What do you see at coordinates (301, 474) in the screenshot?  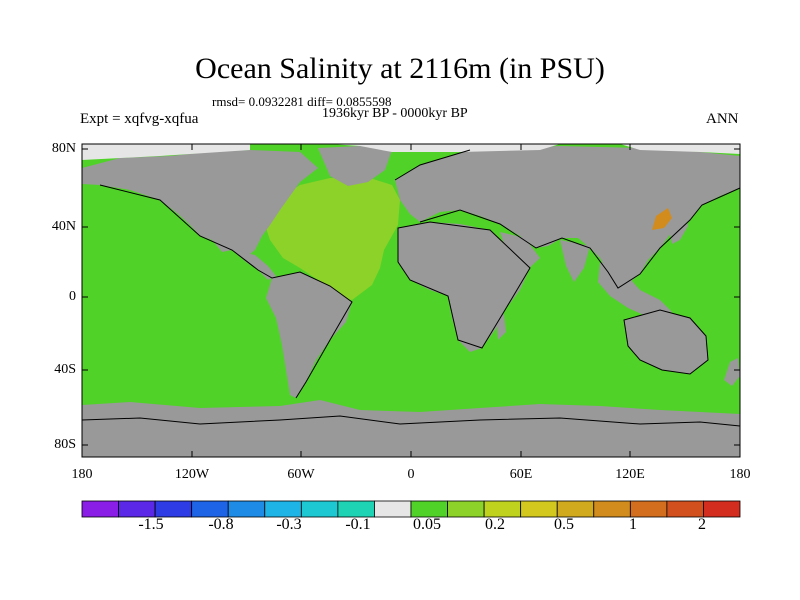 I see `lon-label-60w: 60W` at bounding box center [301, 474].